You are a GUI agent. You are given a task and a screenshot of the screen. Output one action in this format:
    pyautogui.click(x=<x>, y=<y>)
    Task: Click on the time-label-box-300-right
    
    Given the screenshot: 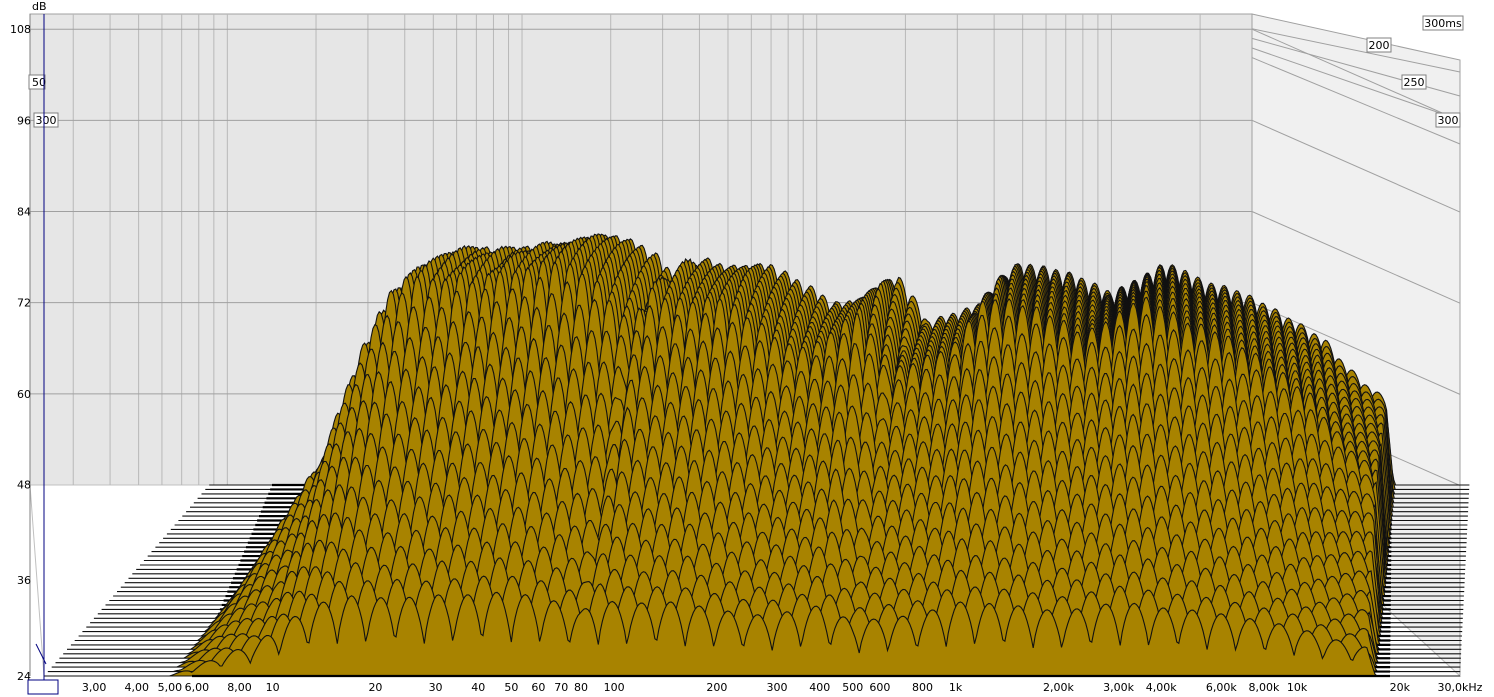 What is the action you would take?
    pyautogui.click(x=1448, y=120)
    